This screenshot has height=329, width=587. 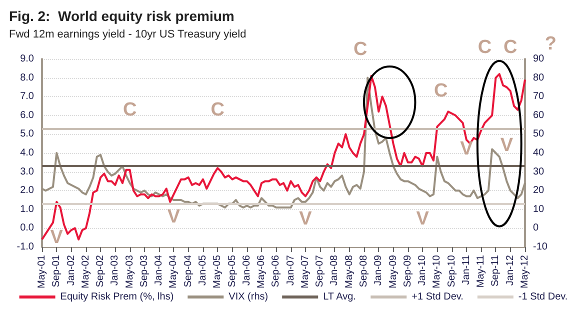 What do you see at coordinates (452, 271) in the screenshot?
I see `x-tick-label: Sep-10` at bounding box center [452, 271].